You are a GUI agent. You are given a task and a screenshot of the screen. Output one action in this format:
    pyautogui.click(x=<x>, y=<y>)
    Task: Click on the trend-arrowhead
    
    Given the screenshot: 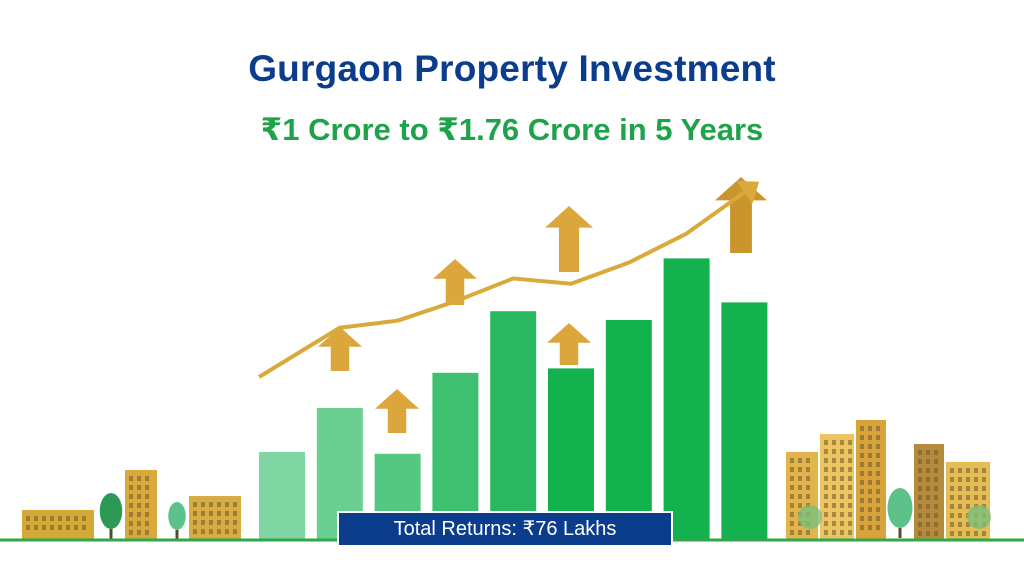 What is the action you would take?
    pyautogui.click(x=748, y=192)
    